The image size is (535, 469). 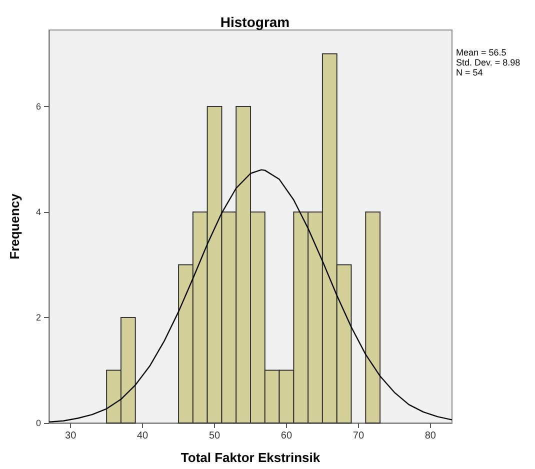 What do you see at coordinates (38, 211) in the screenshot?
I see `y-tick-label: 4` at bounding box center [38, 211].